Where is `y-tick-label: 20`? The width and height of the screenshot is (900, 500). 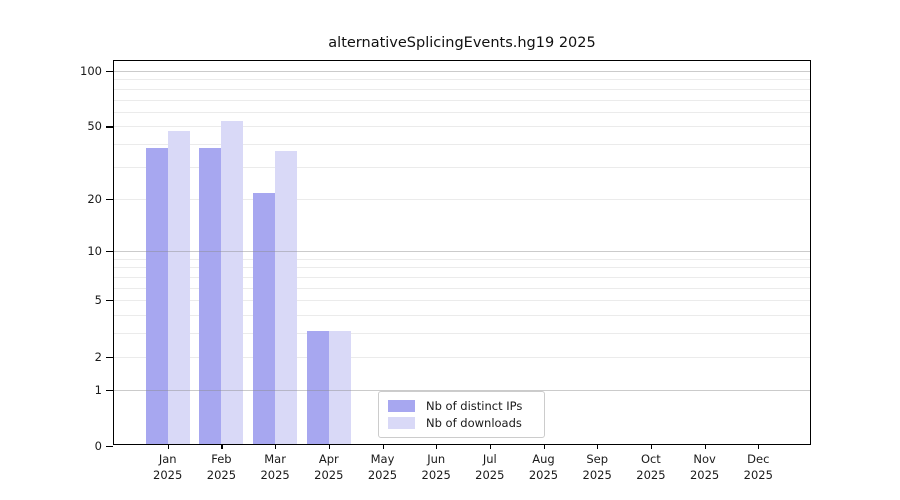 y-tick-label: 20 is located at coordinates (94, 198).